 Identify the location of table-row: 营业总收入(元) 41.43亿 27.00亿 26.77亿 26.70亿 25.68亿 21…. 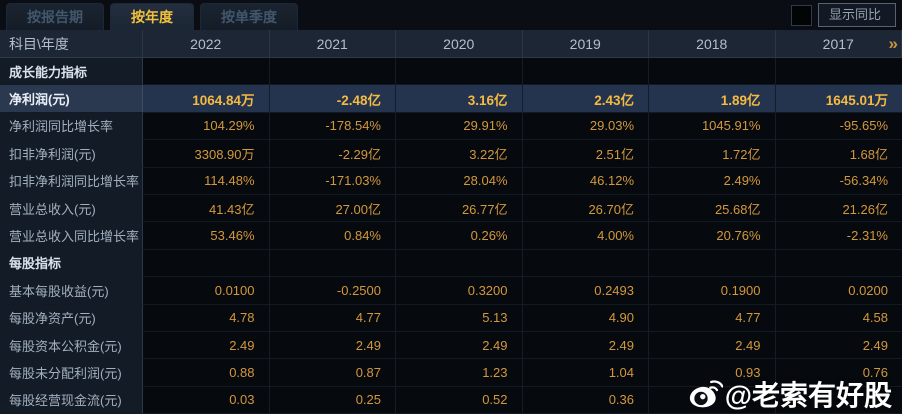
(451, 208).